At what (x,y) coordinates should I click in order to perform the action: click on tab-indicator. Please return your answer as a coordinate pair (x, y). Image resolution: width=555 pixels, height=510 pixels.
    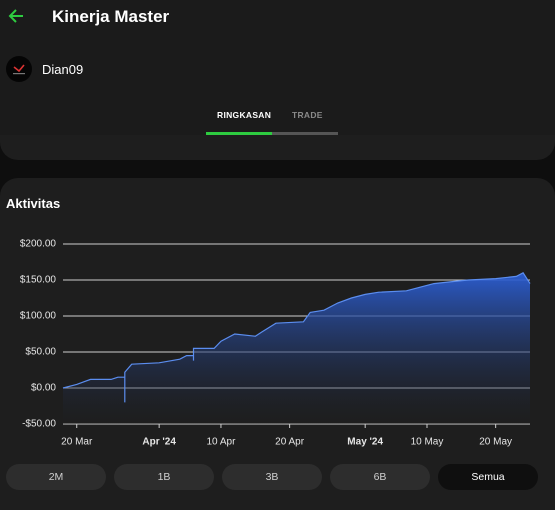
    Looking at the image, I should click on (239, 133).